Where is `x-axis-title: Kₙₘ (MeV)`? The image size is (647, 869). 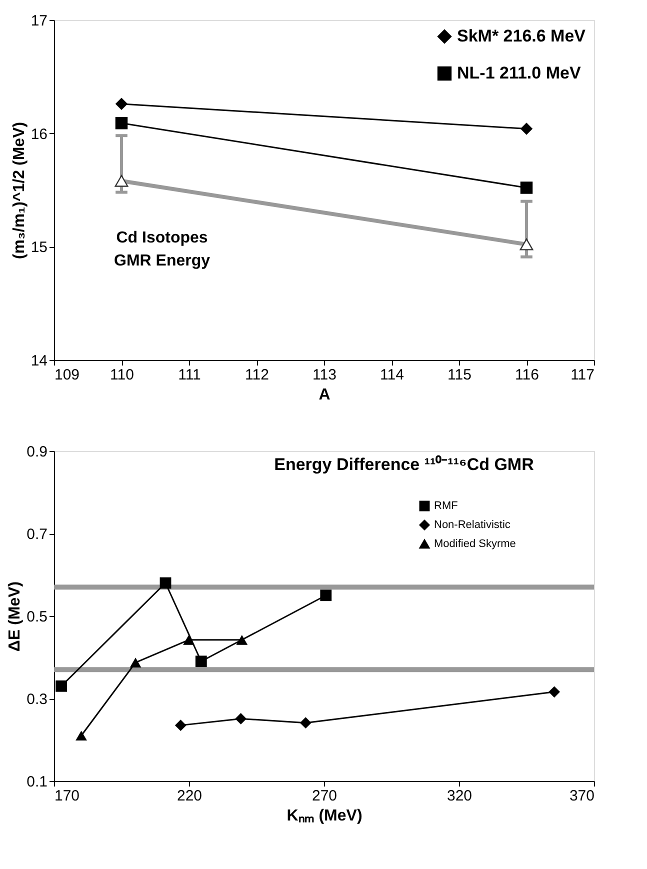 x-axis-title: Kₙₘ (MeV) is located at coordinates (324, 816).